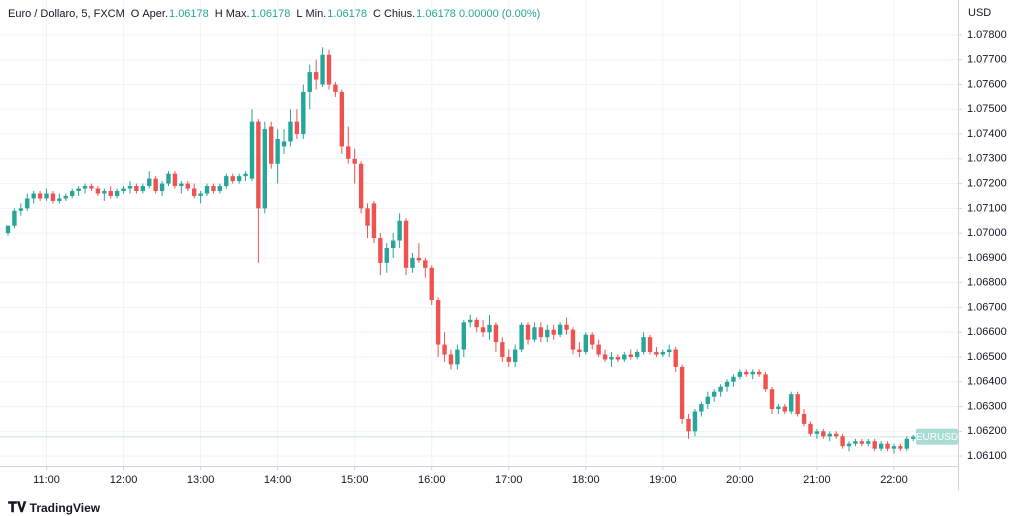  I want to click on y-tick-label: 1.06100, so click(987, 456).